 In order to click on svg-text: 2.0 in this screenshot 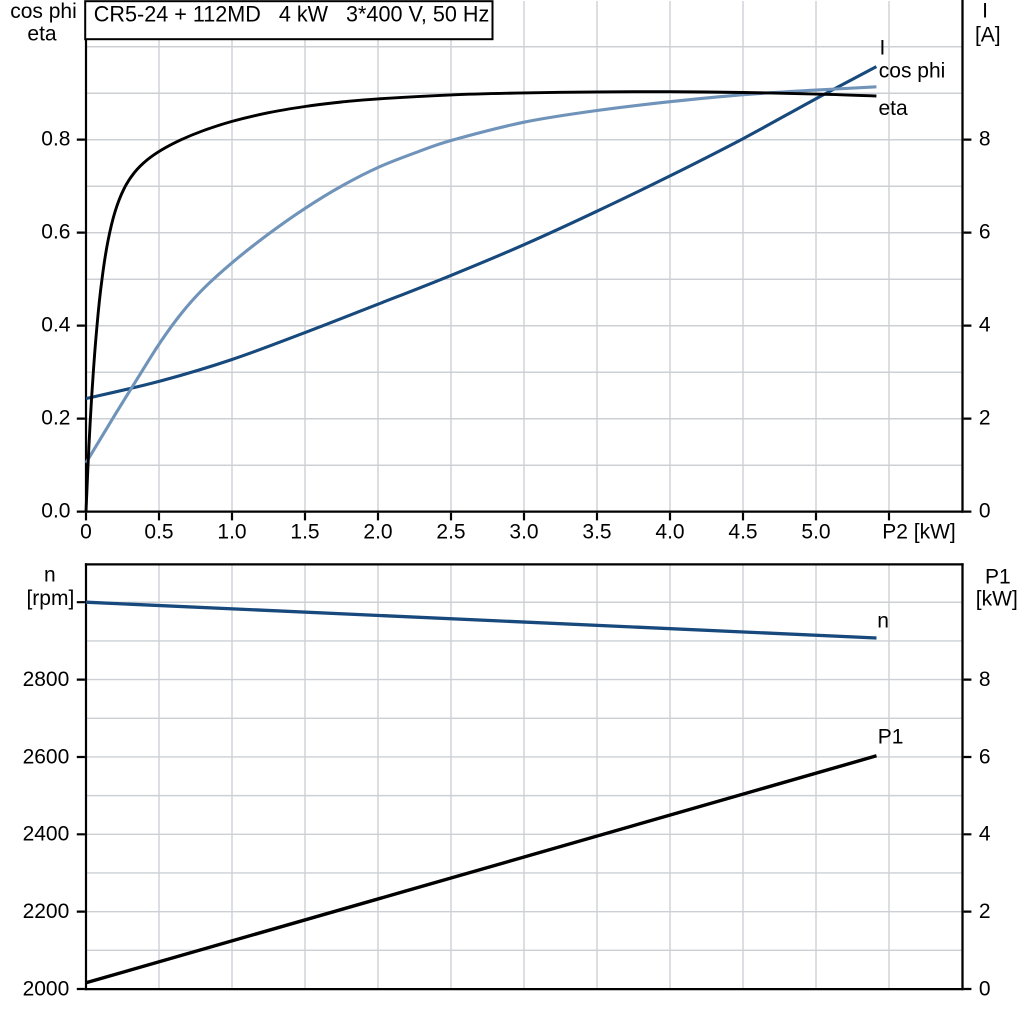, I will do `click(377, 531)`.